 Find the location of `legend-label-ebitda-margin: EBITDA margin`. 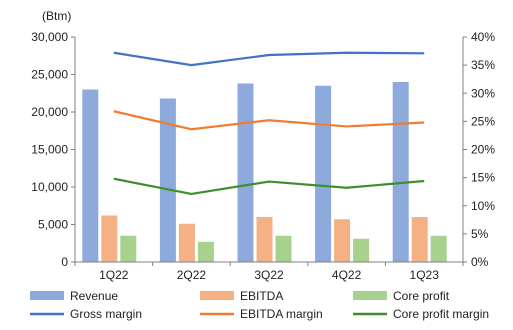

legend-label-ebitda-margin: EBITDA margin is located at coordinates (281, 314).